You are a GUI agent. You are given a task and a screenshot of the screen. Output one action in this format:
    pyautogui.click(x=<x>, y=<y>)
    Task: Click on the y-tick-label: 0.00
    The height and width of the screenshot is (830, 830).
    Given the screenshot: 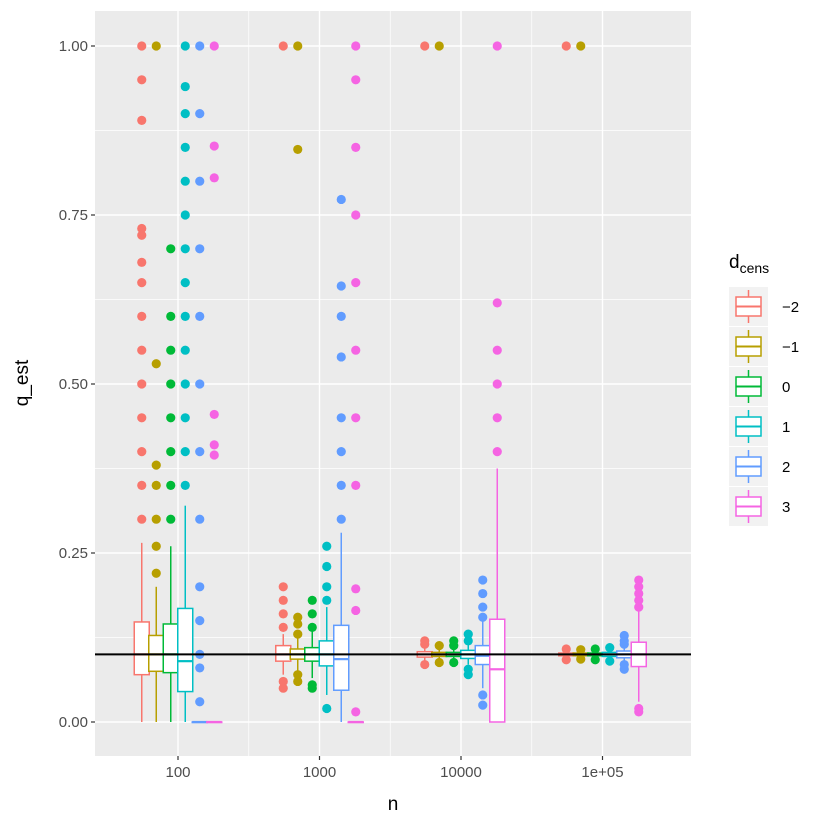 What is the action you would take?
    pyautogui.click(x=73, y=722)
    